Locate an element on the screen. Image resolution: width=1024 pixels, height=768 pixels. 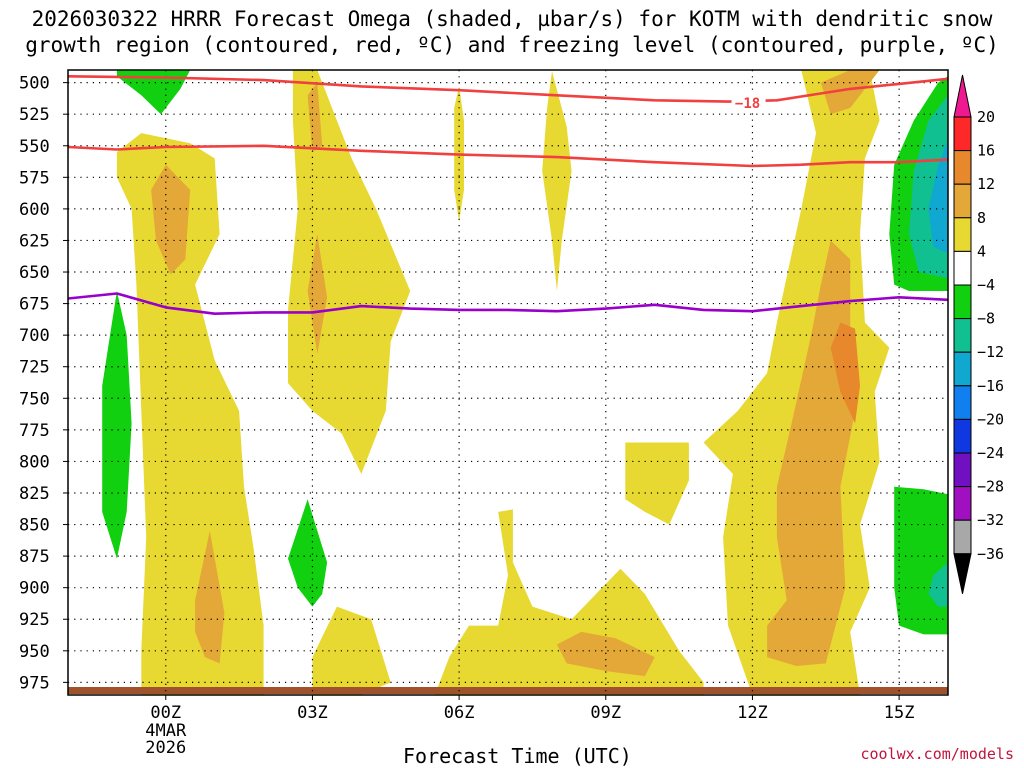
y-tick-label: 700 is located at coordinates (34, 336).